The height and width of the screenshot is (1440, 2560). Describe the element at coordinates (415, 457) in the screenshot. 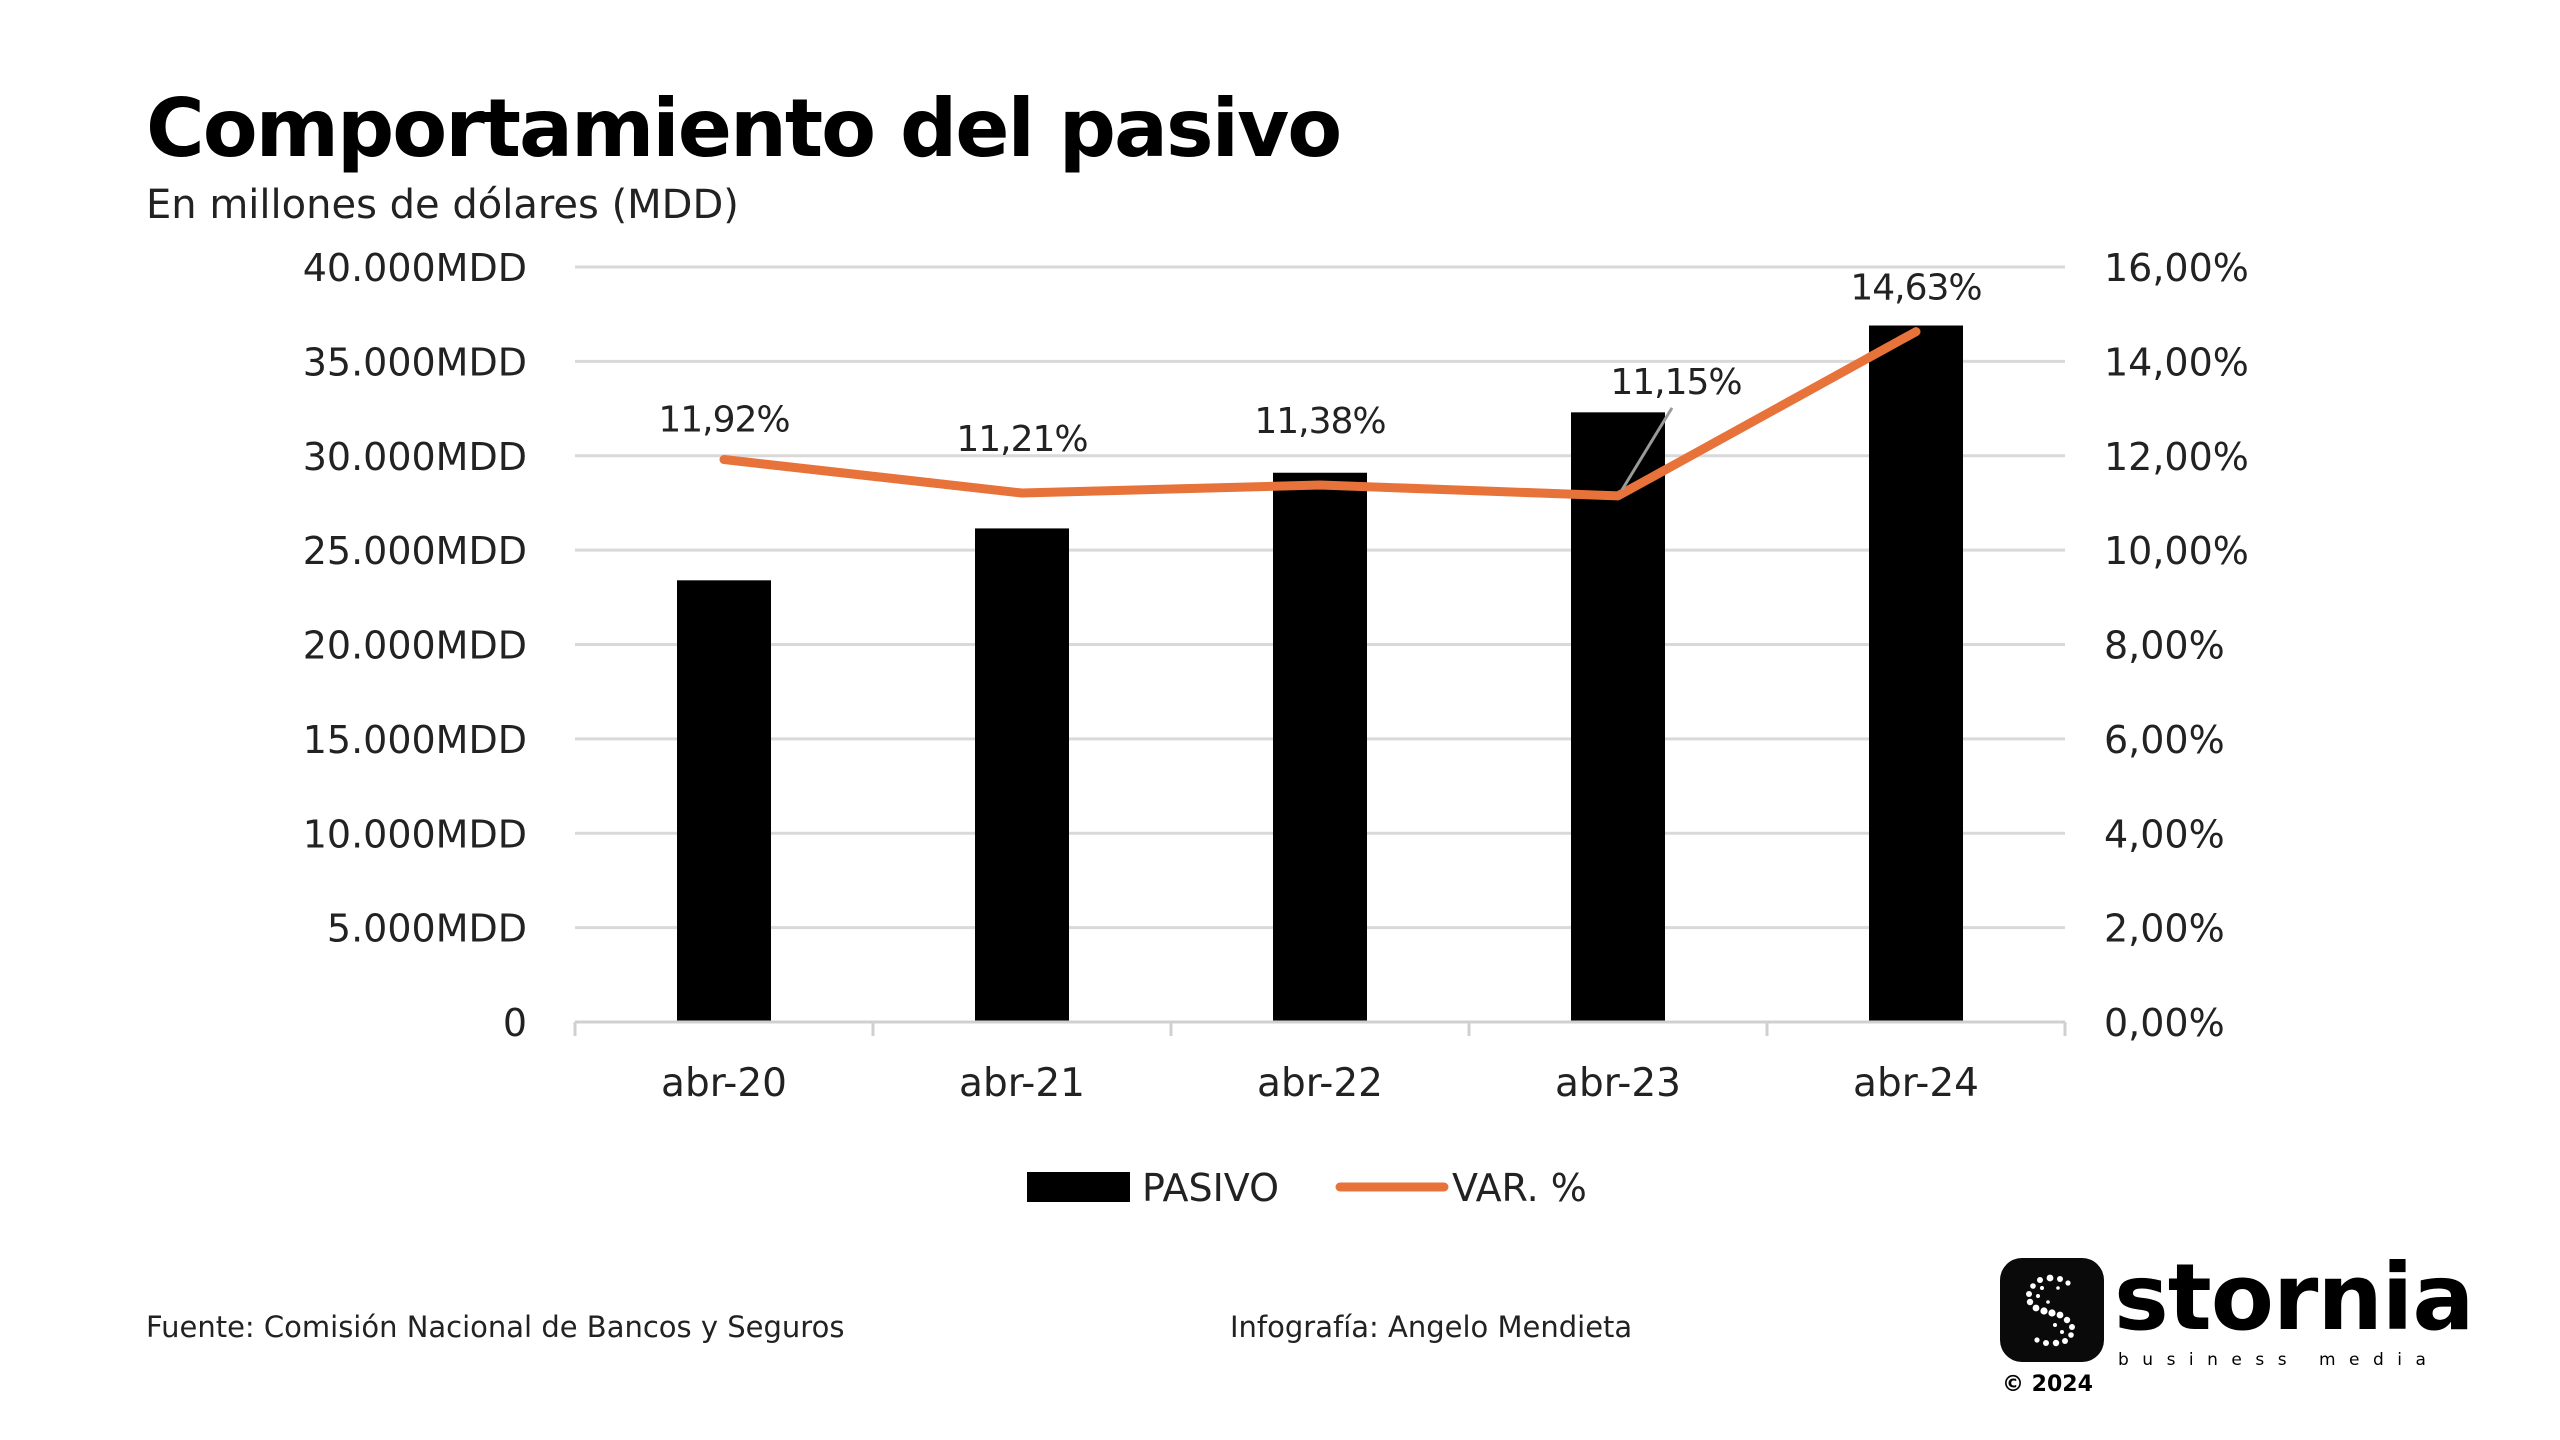

I see `y-left-tick-label: 30.000MDD` at that location.